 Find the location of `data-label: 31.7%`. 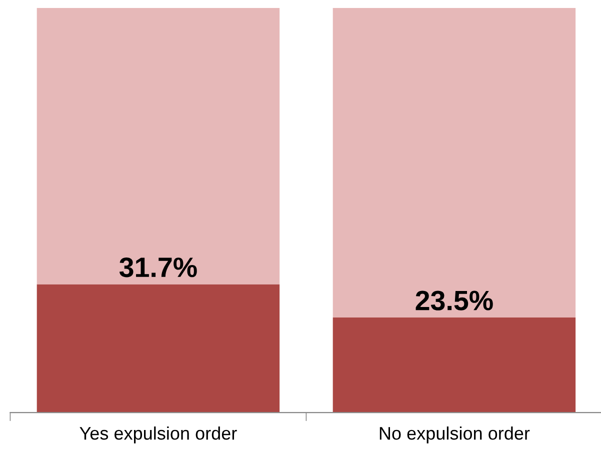

data-label: 31.7% is located at coordinates (158, 268).